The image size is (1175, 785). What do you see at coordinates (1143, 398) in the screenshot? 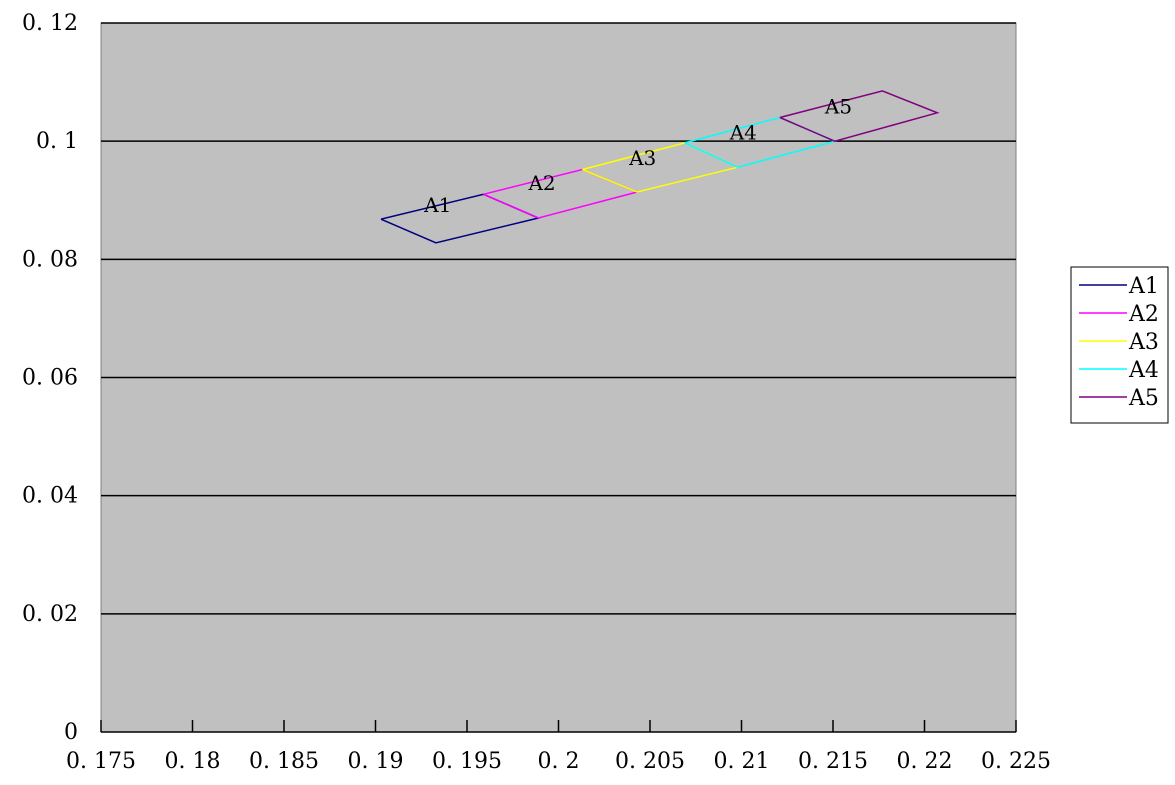
I see `legend-label-a5: A5` at bounding box center [1143, 398].